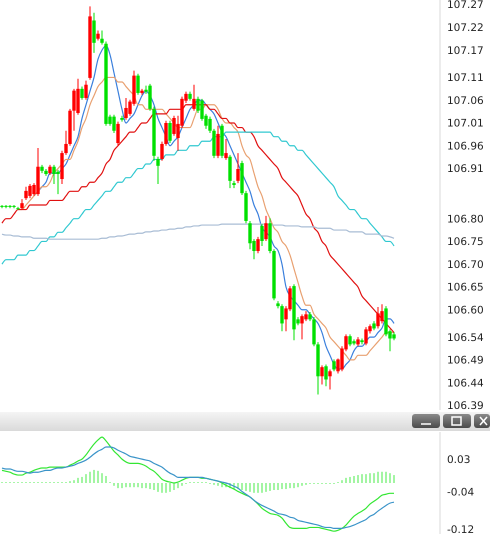 This screenshot has width=490, height=534. I want to click on y-tick-label: -0.04, so click(460, 492).